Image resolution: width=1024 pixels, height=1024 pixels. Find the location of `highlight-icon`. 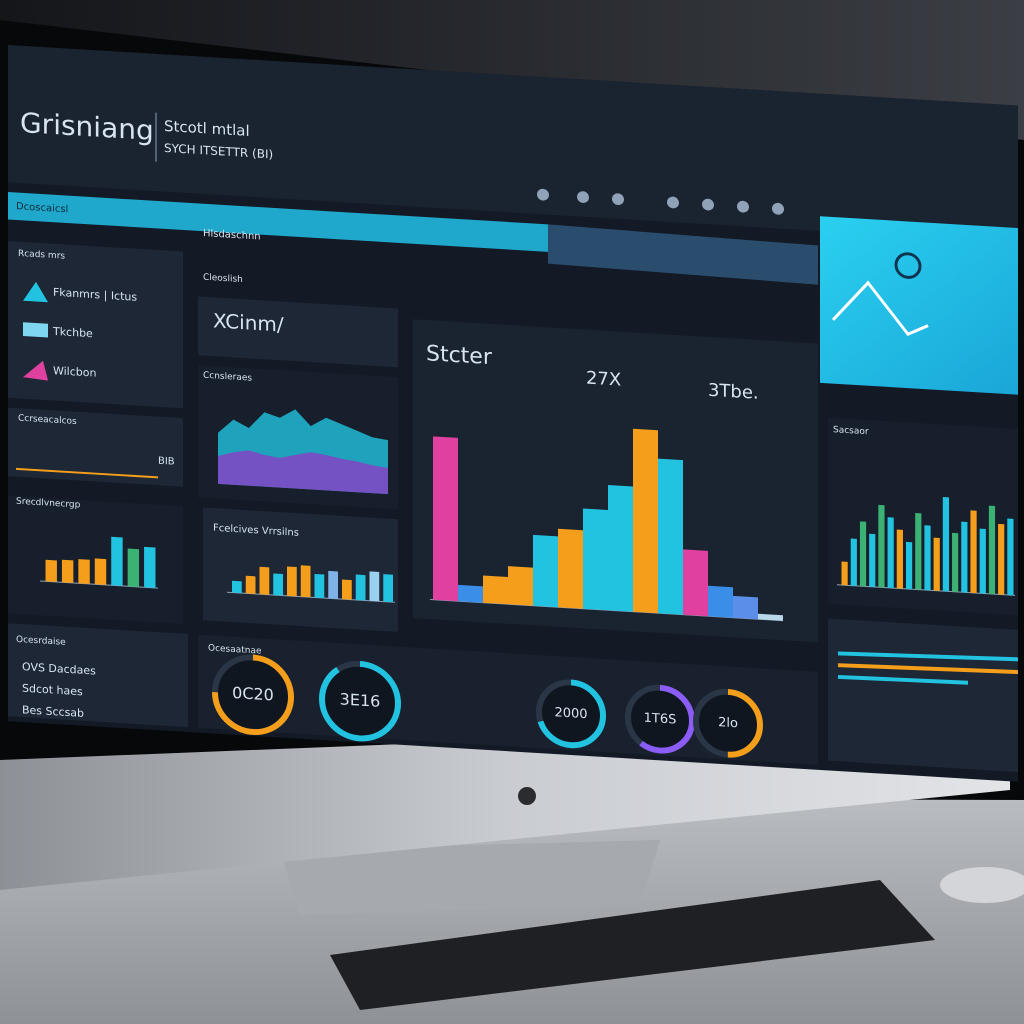

highlight-icon is located at coordinates (880, 308).